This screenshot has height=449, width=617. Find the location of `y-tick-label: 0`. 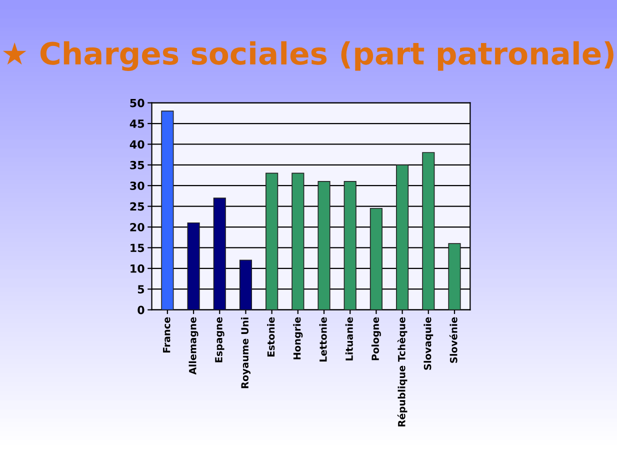

y-tick-label: 0 is located at coordinates (141, 310).